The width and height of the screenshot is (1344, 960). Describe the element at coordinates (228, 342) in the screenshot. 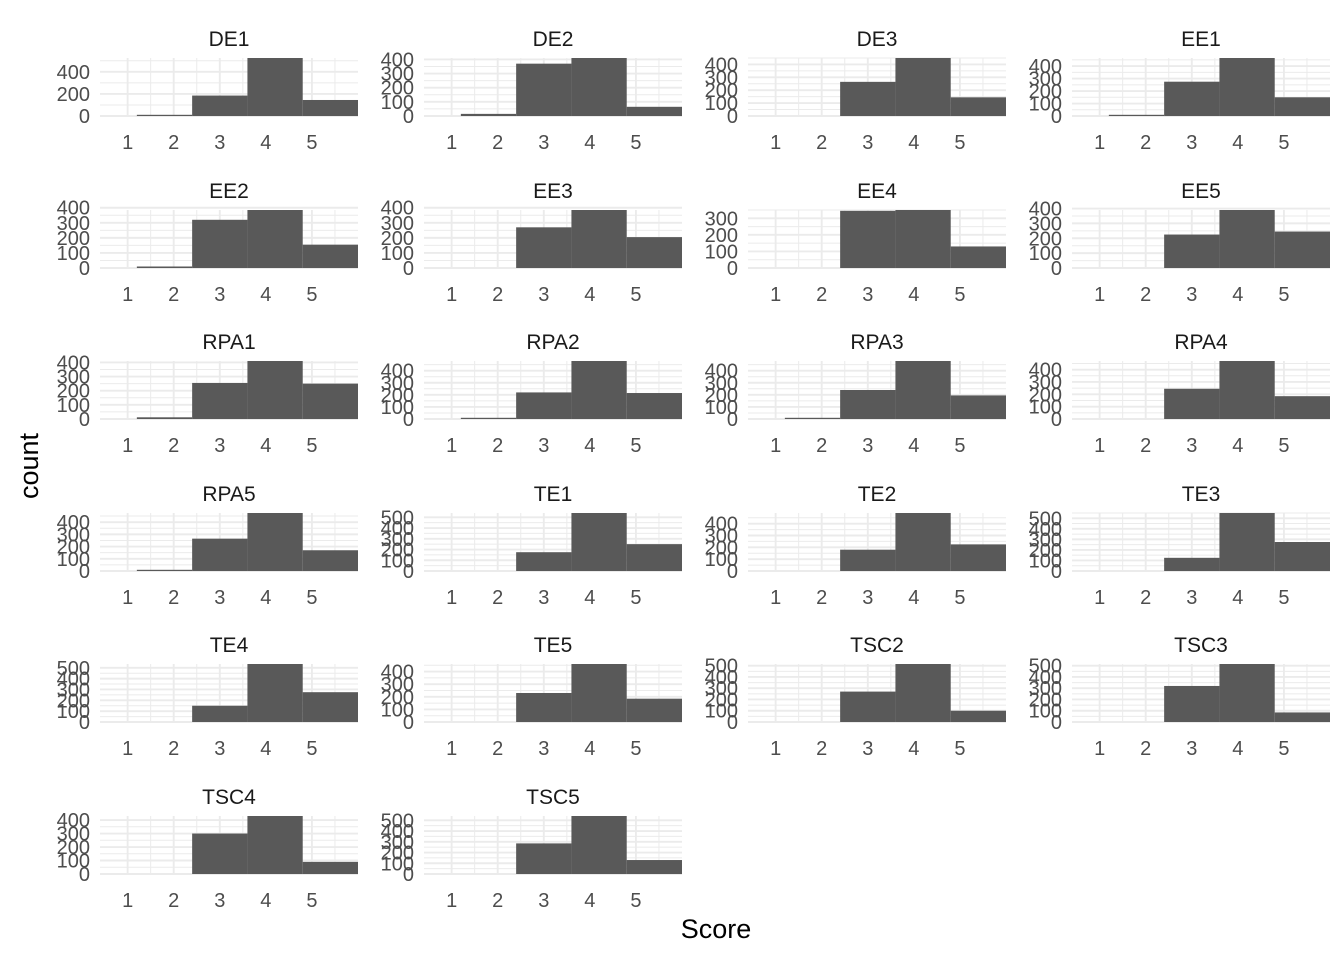

I see `facet-title: RPA1` at that location.